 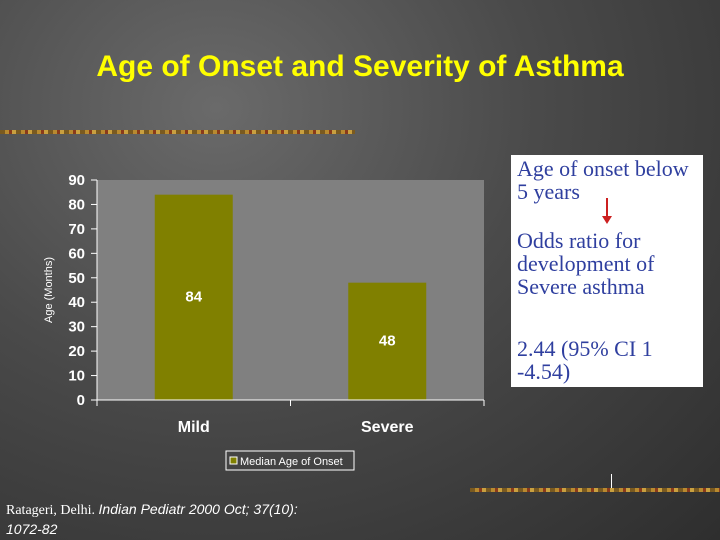 I want to click on decorative-tick, so click(x=611, y=482).